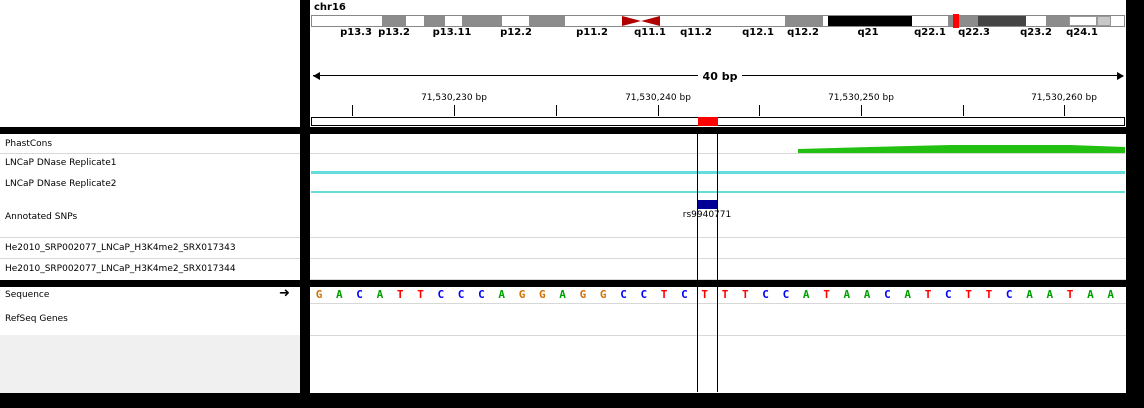  I want to click on track-name-h3k4me2-srx017344: He2010_SRP002077_LNCaP_H3K4me2_SRX017344, so click(120, 269).